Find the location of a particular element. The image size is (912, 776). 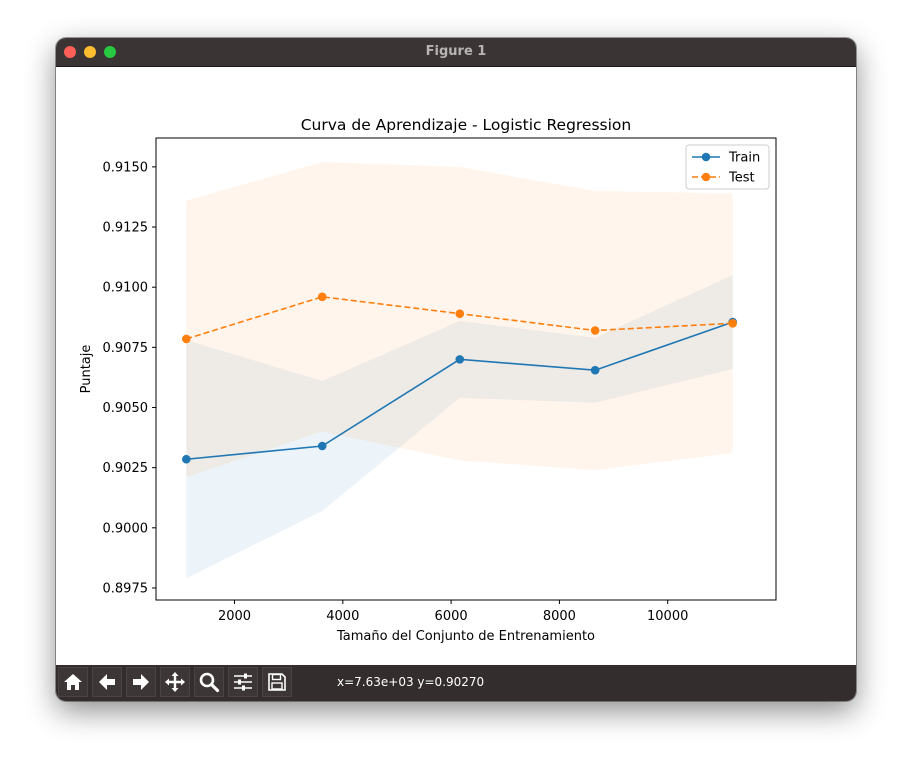

zoom-button is located at coordinates (209, 682).